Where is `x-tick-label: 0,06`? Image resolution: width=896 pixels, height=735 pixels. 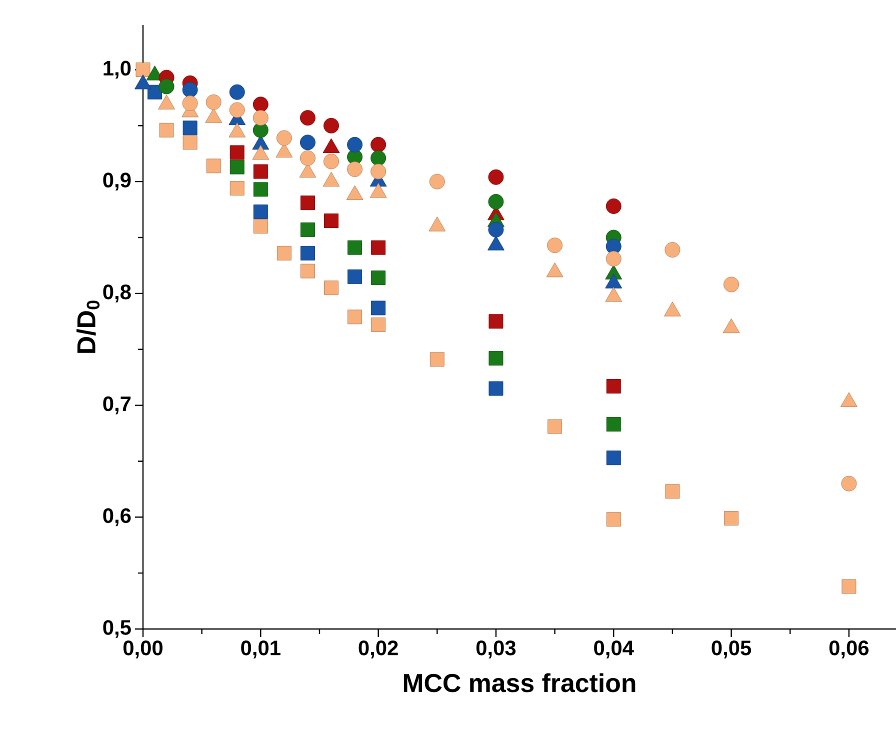 x-tick-label: 0,06 is located at coordinates (849, 649).